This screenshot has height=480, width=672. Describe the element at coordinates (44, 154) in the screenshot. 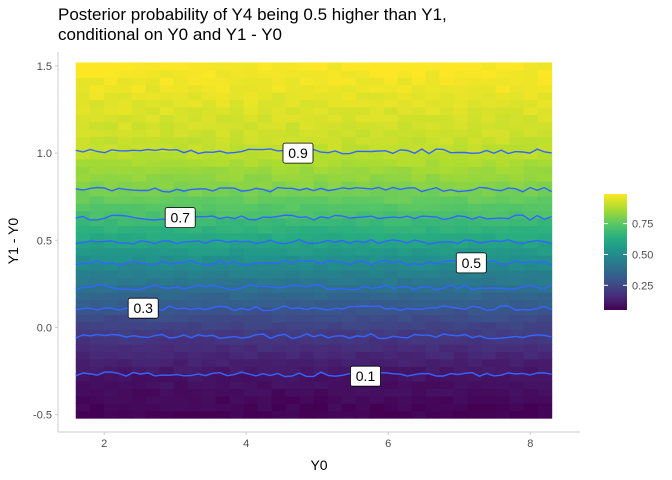

I see `y-tick-label: 1.0` at that location.